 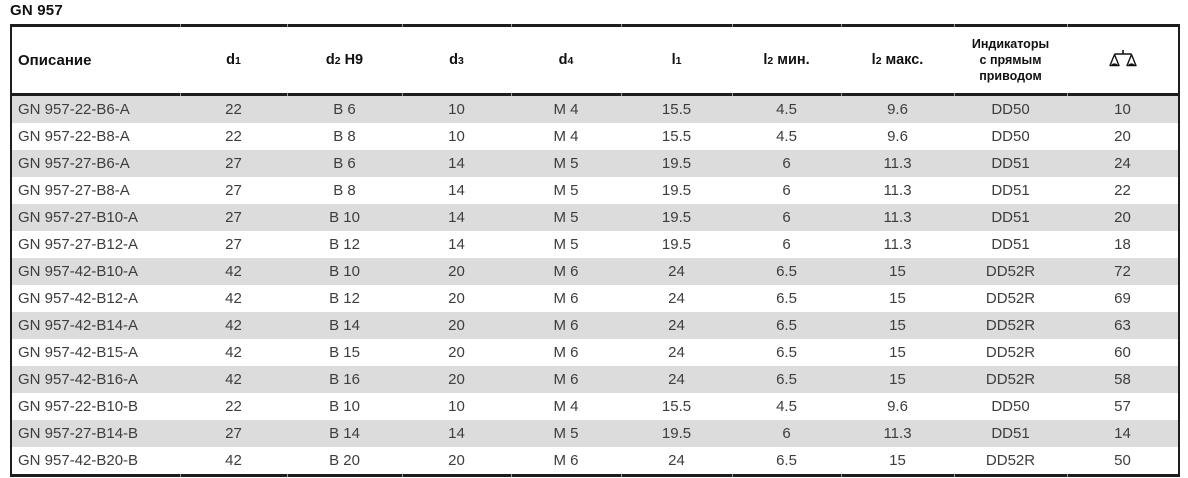 What do you see at coordinates (36, 10) in the screenshot?
I see `page-title: GN 957` at bounding box center [36, 10].